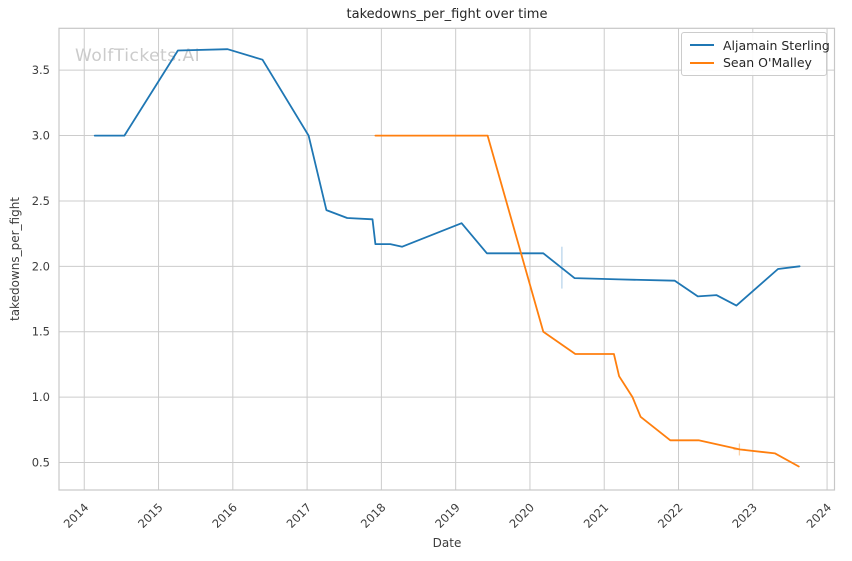 The width and height of the screenshot is (852, 561). Describe the element at coordinates (299, 515) in the screenshot. I see `x-tick-label: 2017` at that location.